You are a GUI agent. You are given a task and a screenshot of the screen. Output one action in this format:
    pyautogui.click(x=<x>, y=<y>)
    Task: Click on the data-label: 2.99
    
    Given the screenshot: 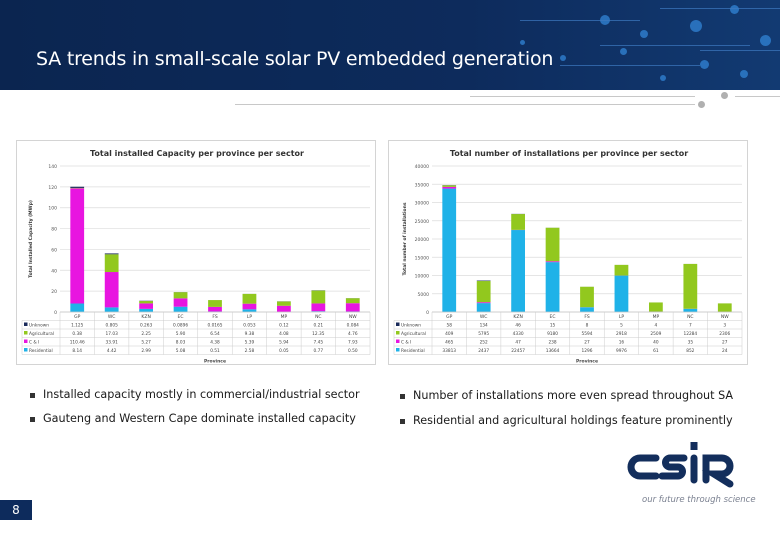 What is the action you would take?
    pyautogui.click(x=146, y=351)
    